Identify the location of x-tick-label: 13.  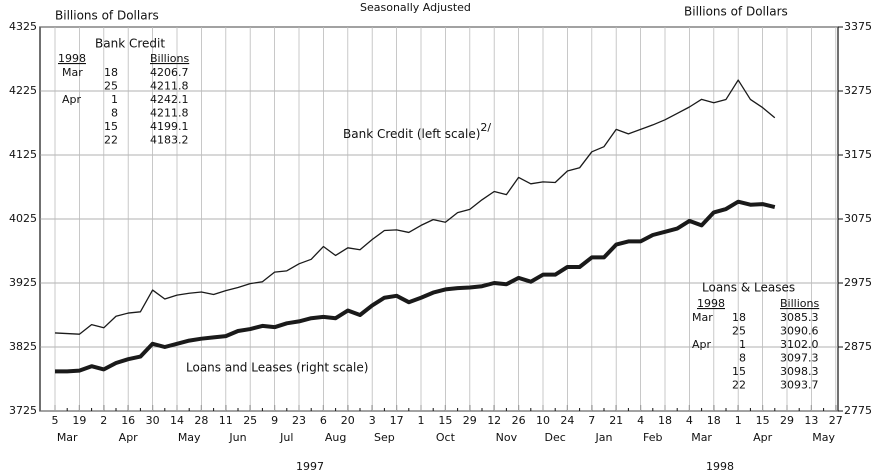
(811, 420).